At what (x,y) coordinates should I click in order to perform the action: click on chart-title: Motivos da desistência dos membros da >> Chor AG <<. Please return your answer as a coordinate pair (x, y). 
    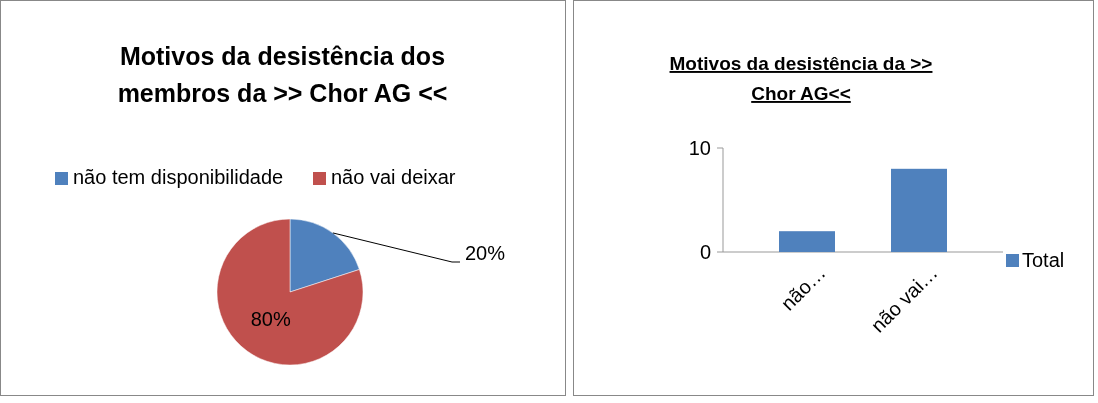
    Looking at the image, I should click on (282, 74).